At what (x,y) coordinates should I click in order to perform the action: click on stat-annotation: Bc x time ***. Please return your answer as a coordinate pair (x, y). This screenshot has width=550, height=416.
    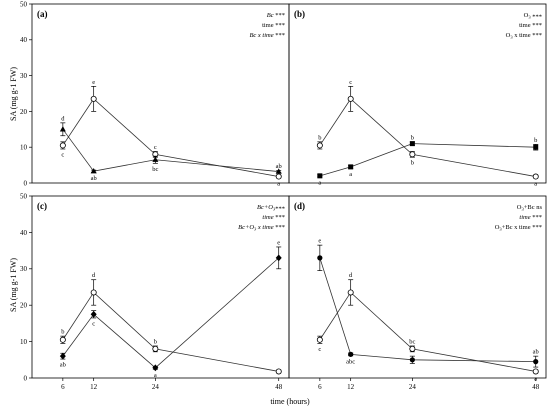
    Looking at the image, I should click on (267, 35).